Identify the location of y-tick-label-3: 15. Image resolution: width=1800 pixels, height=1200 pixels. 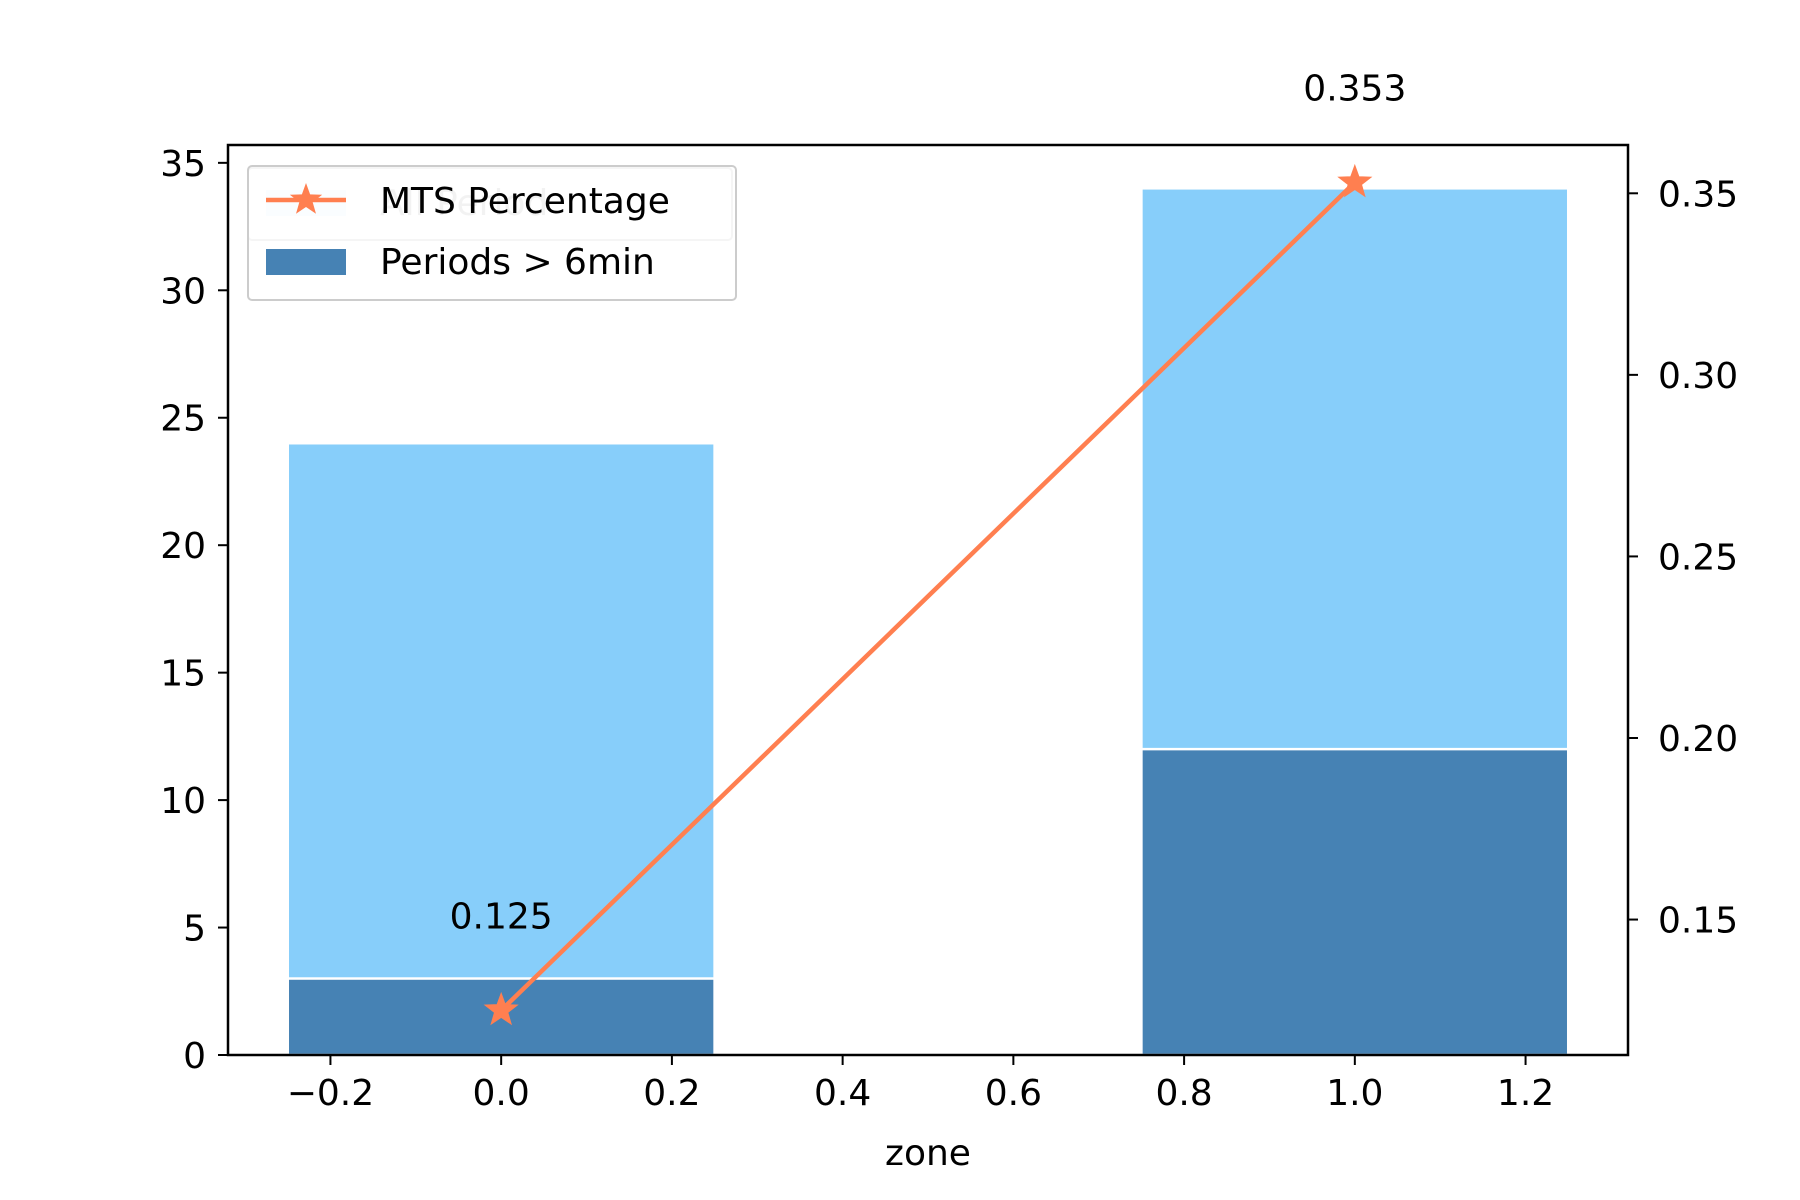
(183, 674).